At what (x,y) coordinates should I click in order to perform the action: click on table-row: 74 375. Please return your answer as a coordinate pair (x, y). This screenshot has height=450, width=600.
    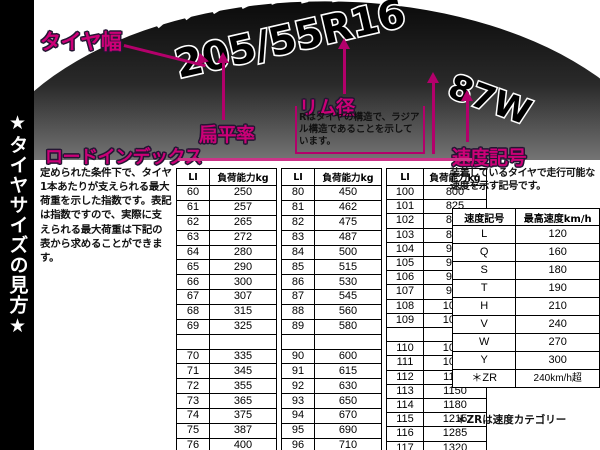
    Looking at the image, I should click on (226, 416).